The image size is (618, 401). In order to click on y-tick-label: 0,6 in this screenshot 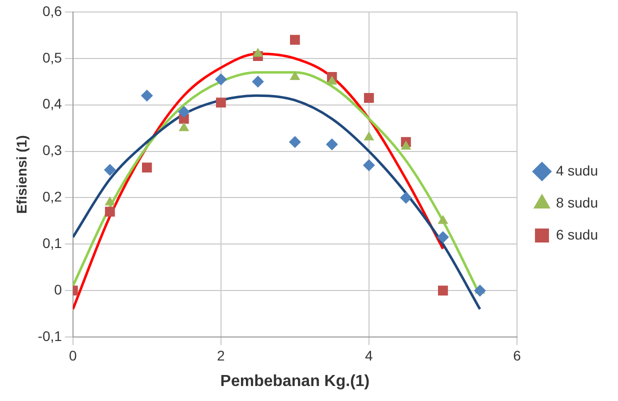, I will do `click(52, 10)`.